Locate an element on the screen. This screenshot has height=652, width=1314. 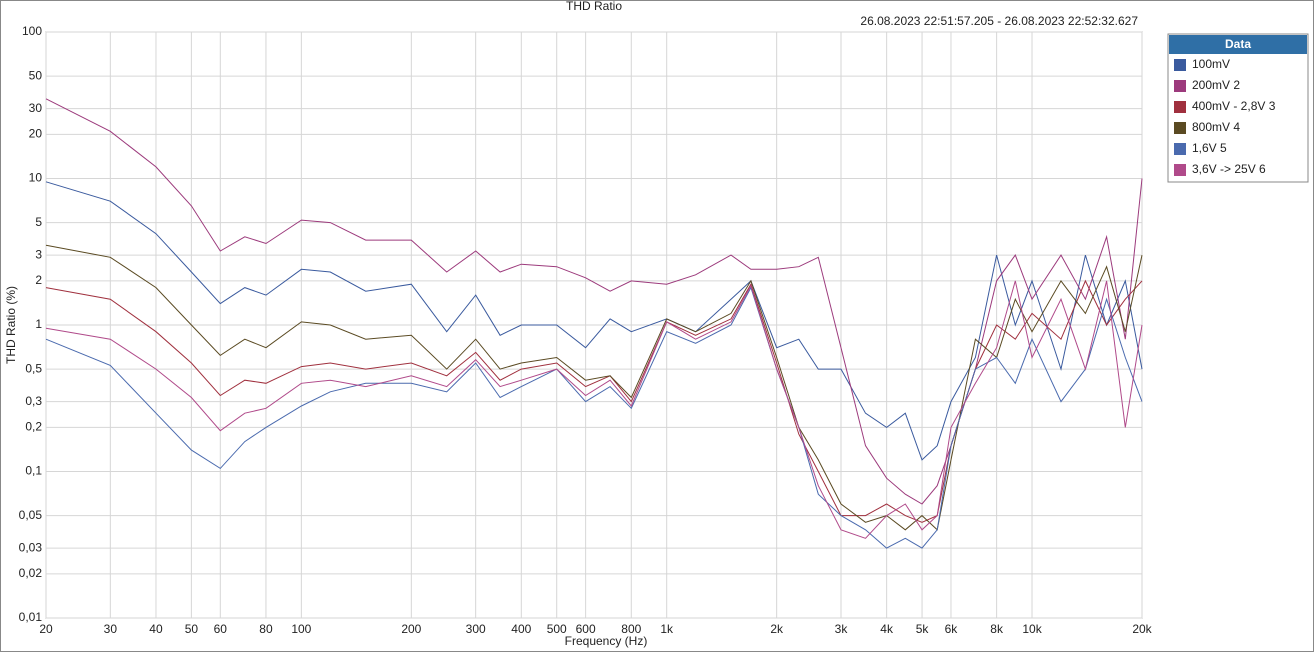
y-tick-label: 100 is located at coordinates (32, 31).